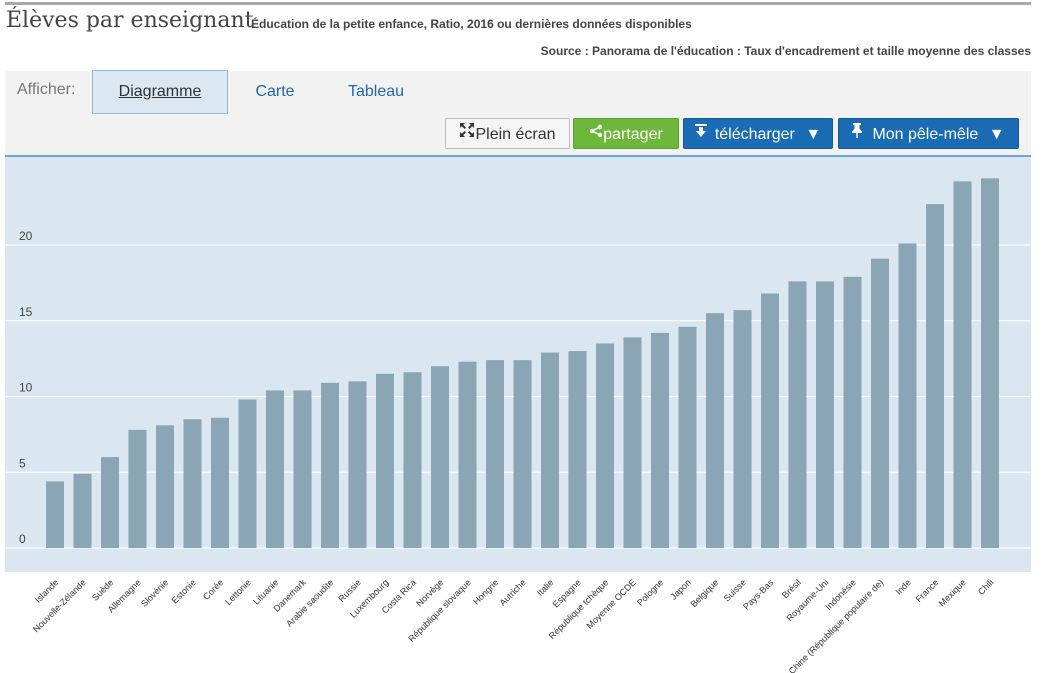 This screenshot has width=1043, height=673. I want to click on my-page-label: Mon pêle-mêle, so click(925, 134).